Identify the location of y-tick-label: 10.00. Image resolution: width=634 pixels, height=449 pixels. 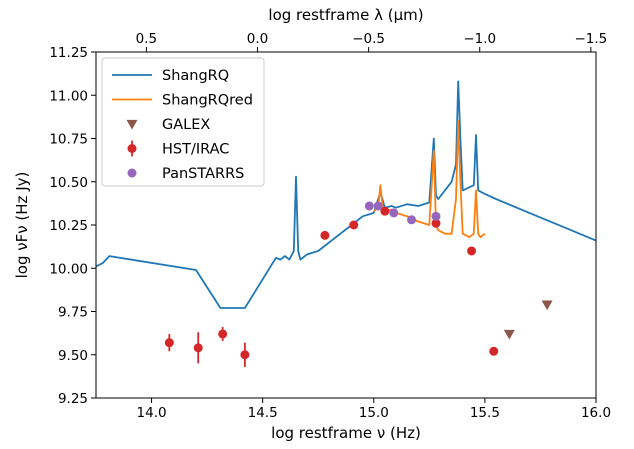
(68, 269).